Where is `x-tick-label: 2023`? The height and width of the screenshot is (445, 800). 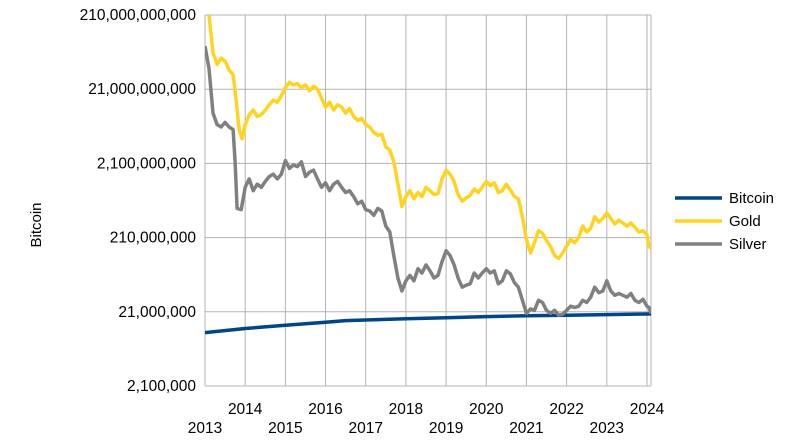
x-tick-label: 2023 is located at coordinates (607, 428).